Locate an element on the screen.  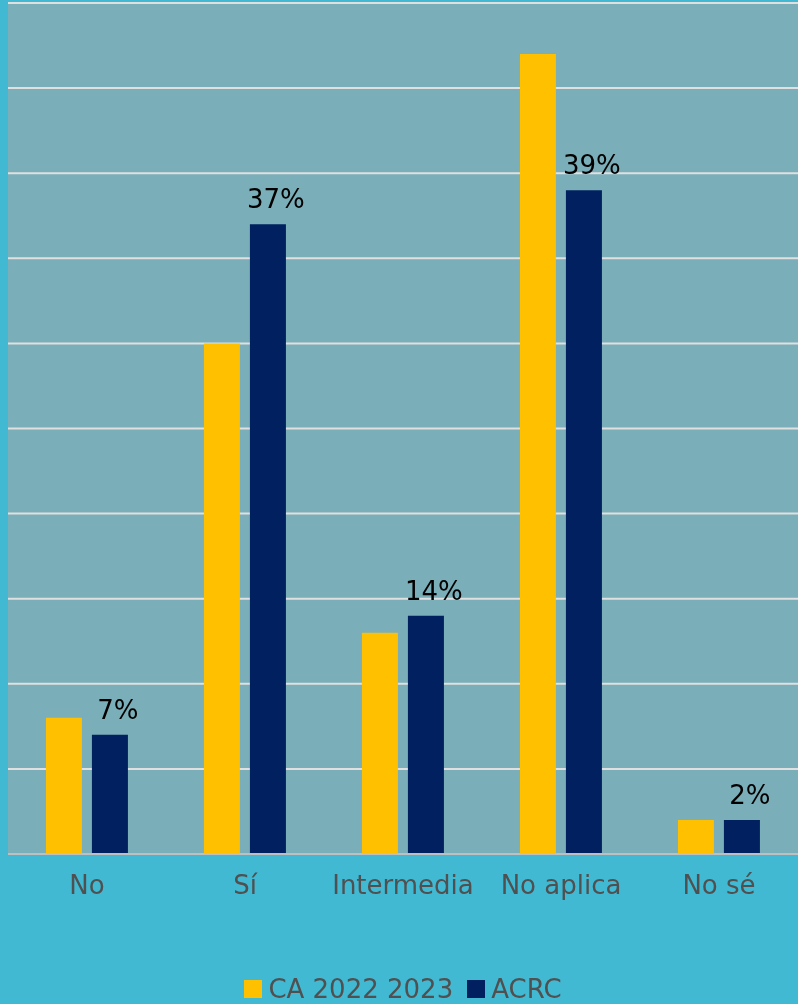
x-tick-label: No is located at coordinates (87, 885).